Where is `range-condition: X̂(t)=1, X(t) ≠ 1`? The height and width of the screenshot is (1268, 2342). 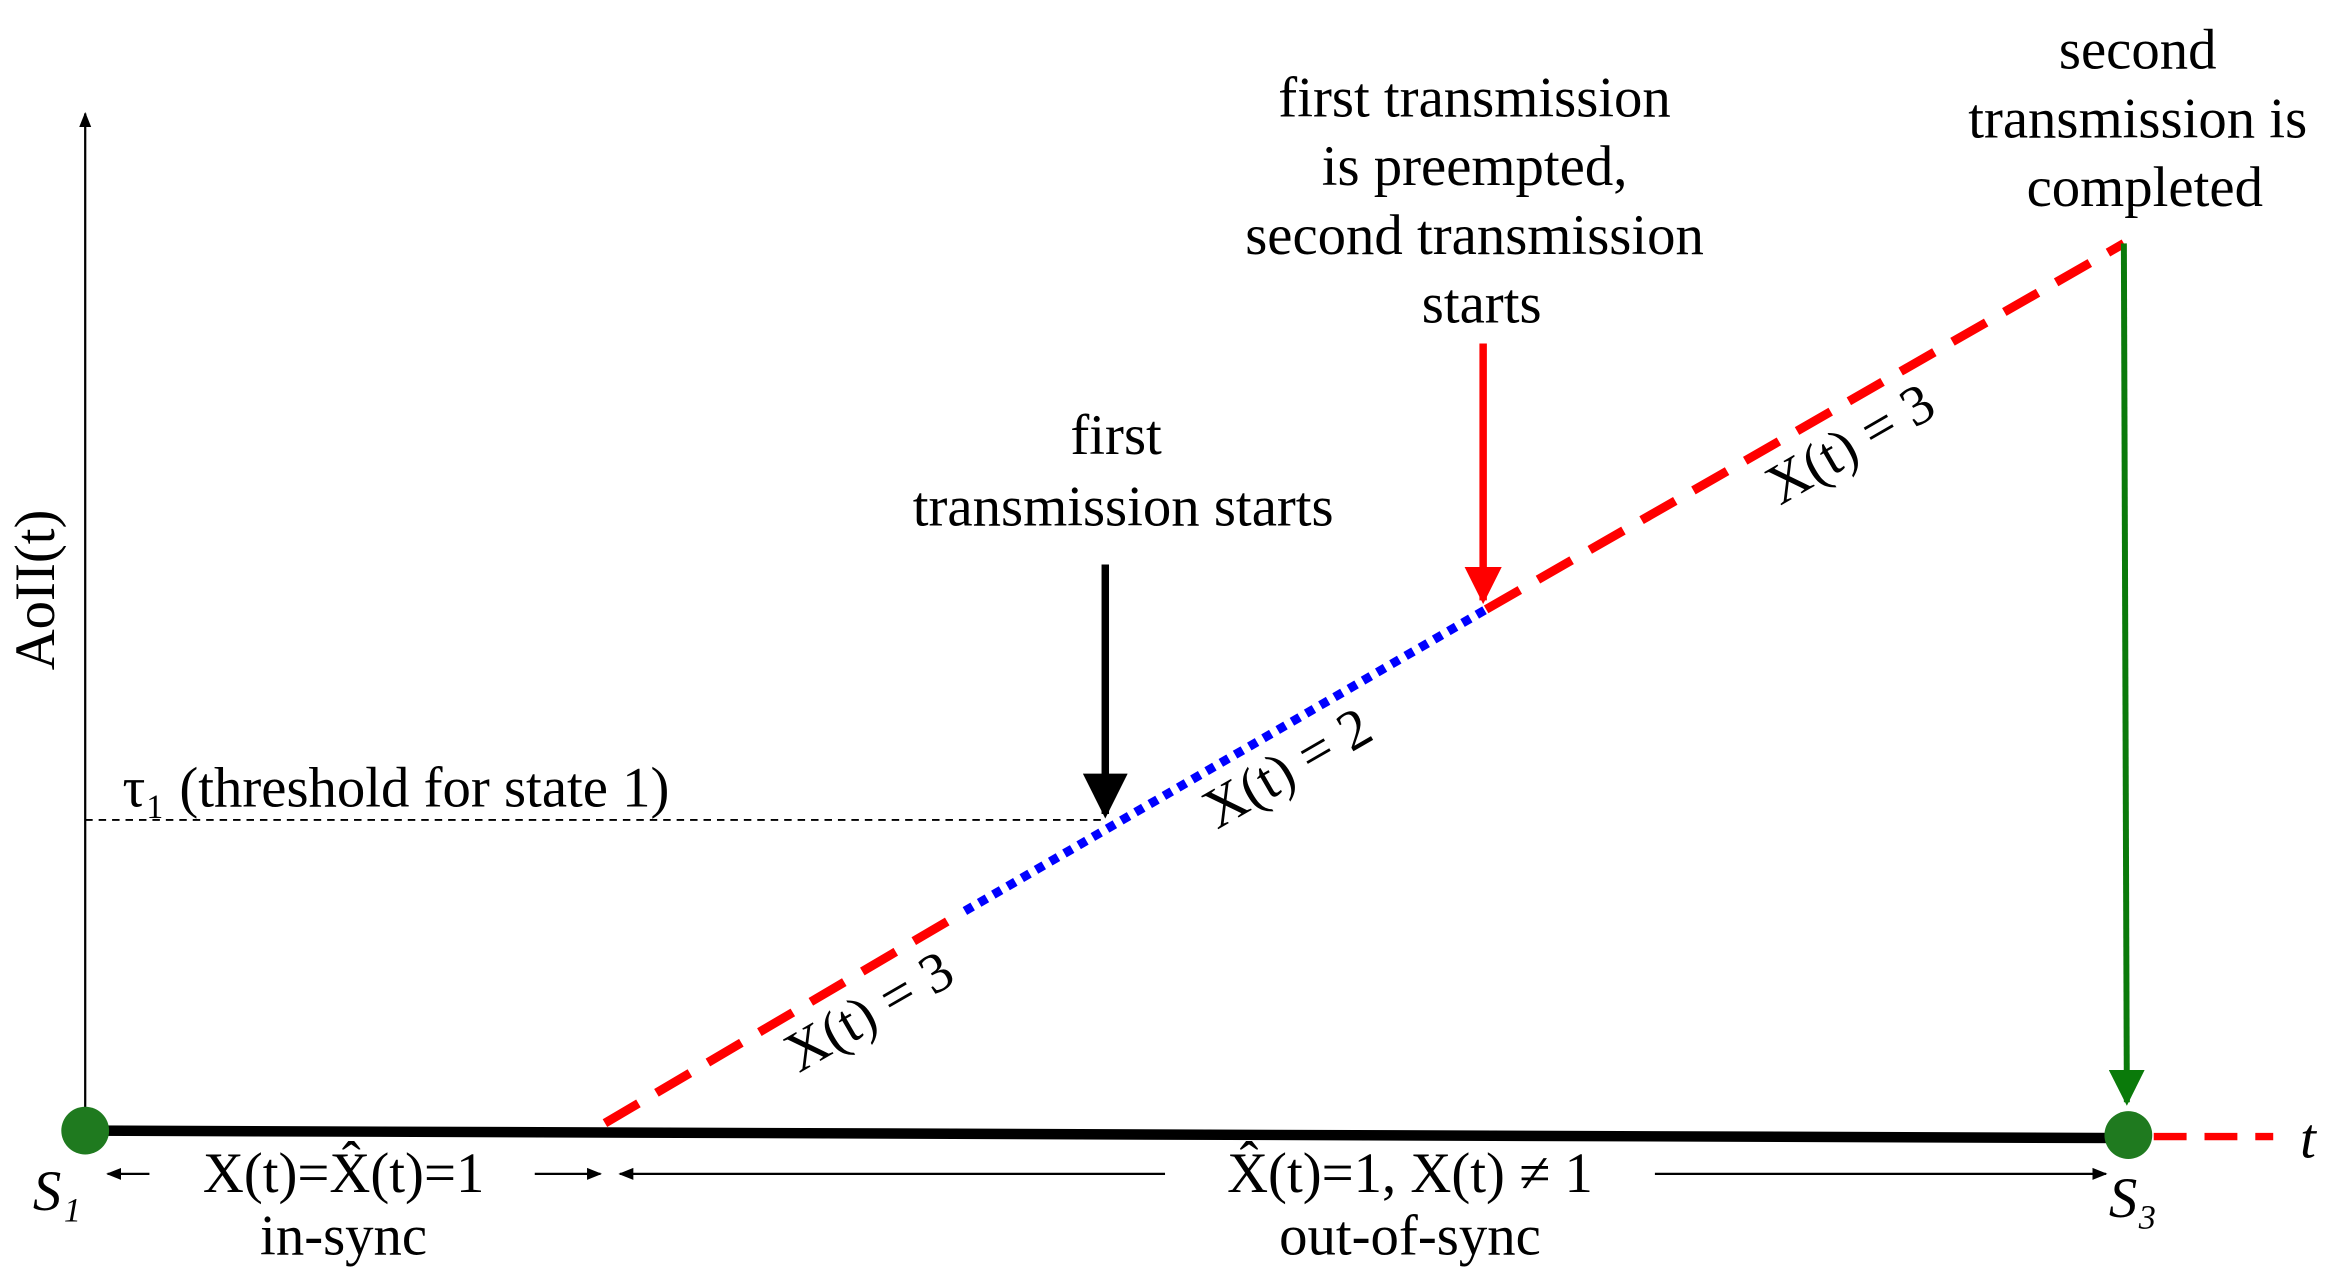 range-condition: X̂(t)=1, X(t) ≠ 1 is located at coordinates (1410, 1173).